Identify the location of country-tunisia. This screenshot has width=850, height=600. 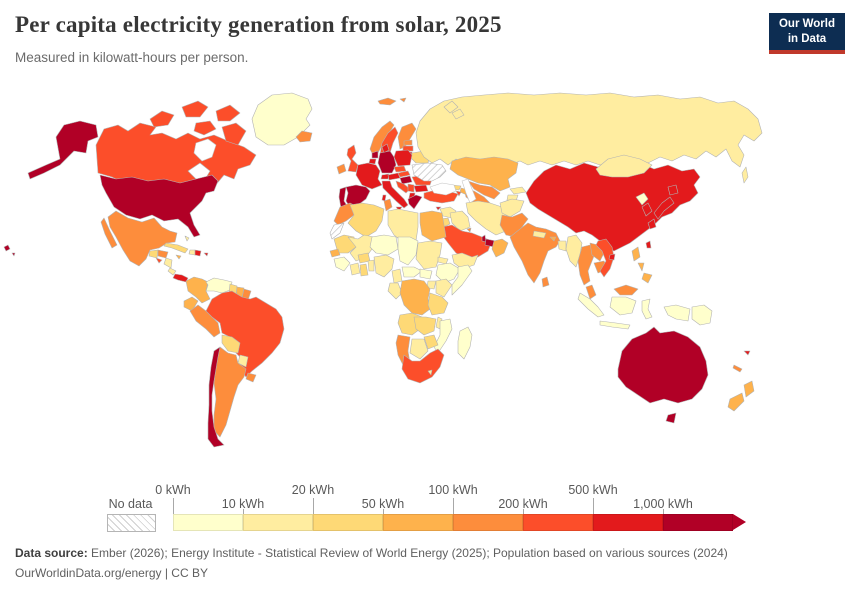
(388, 205).